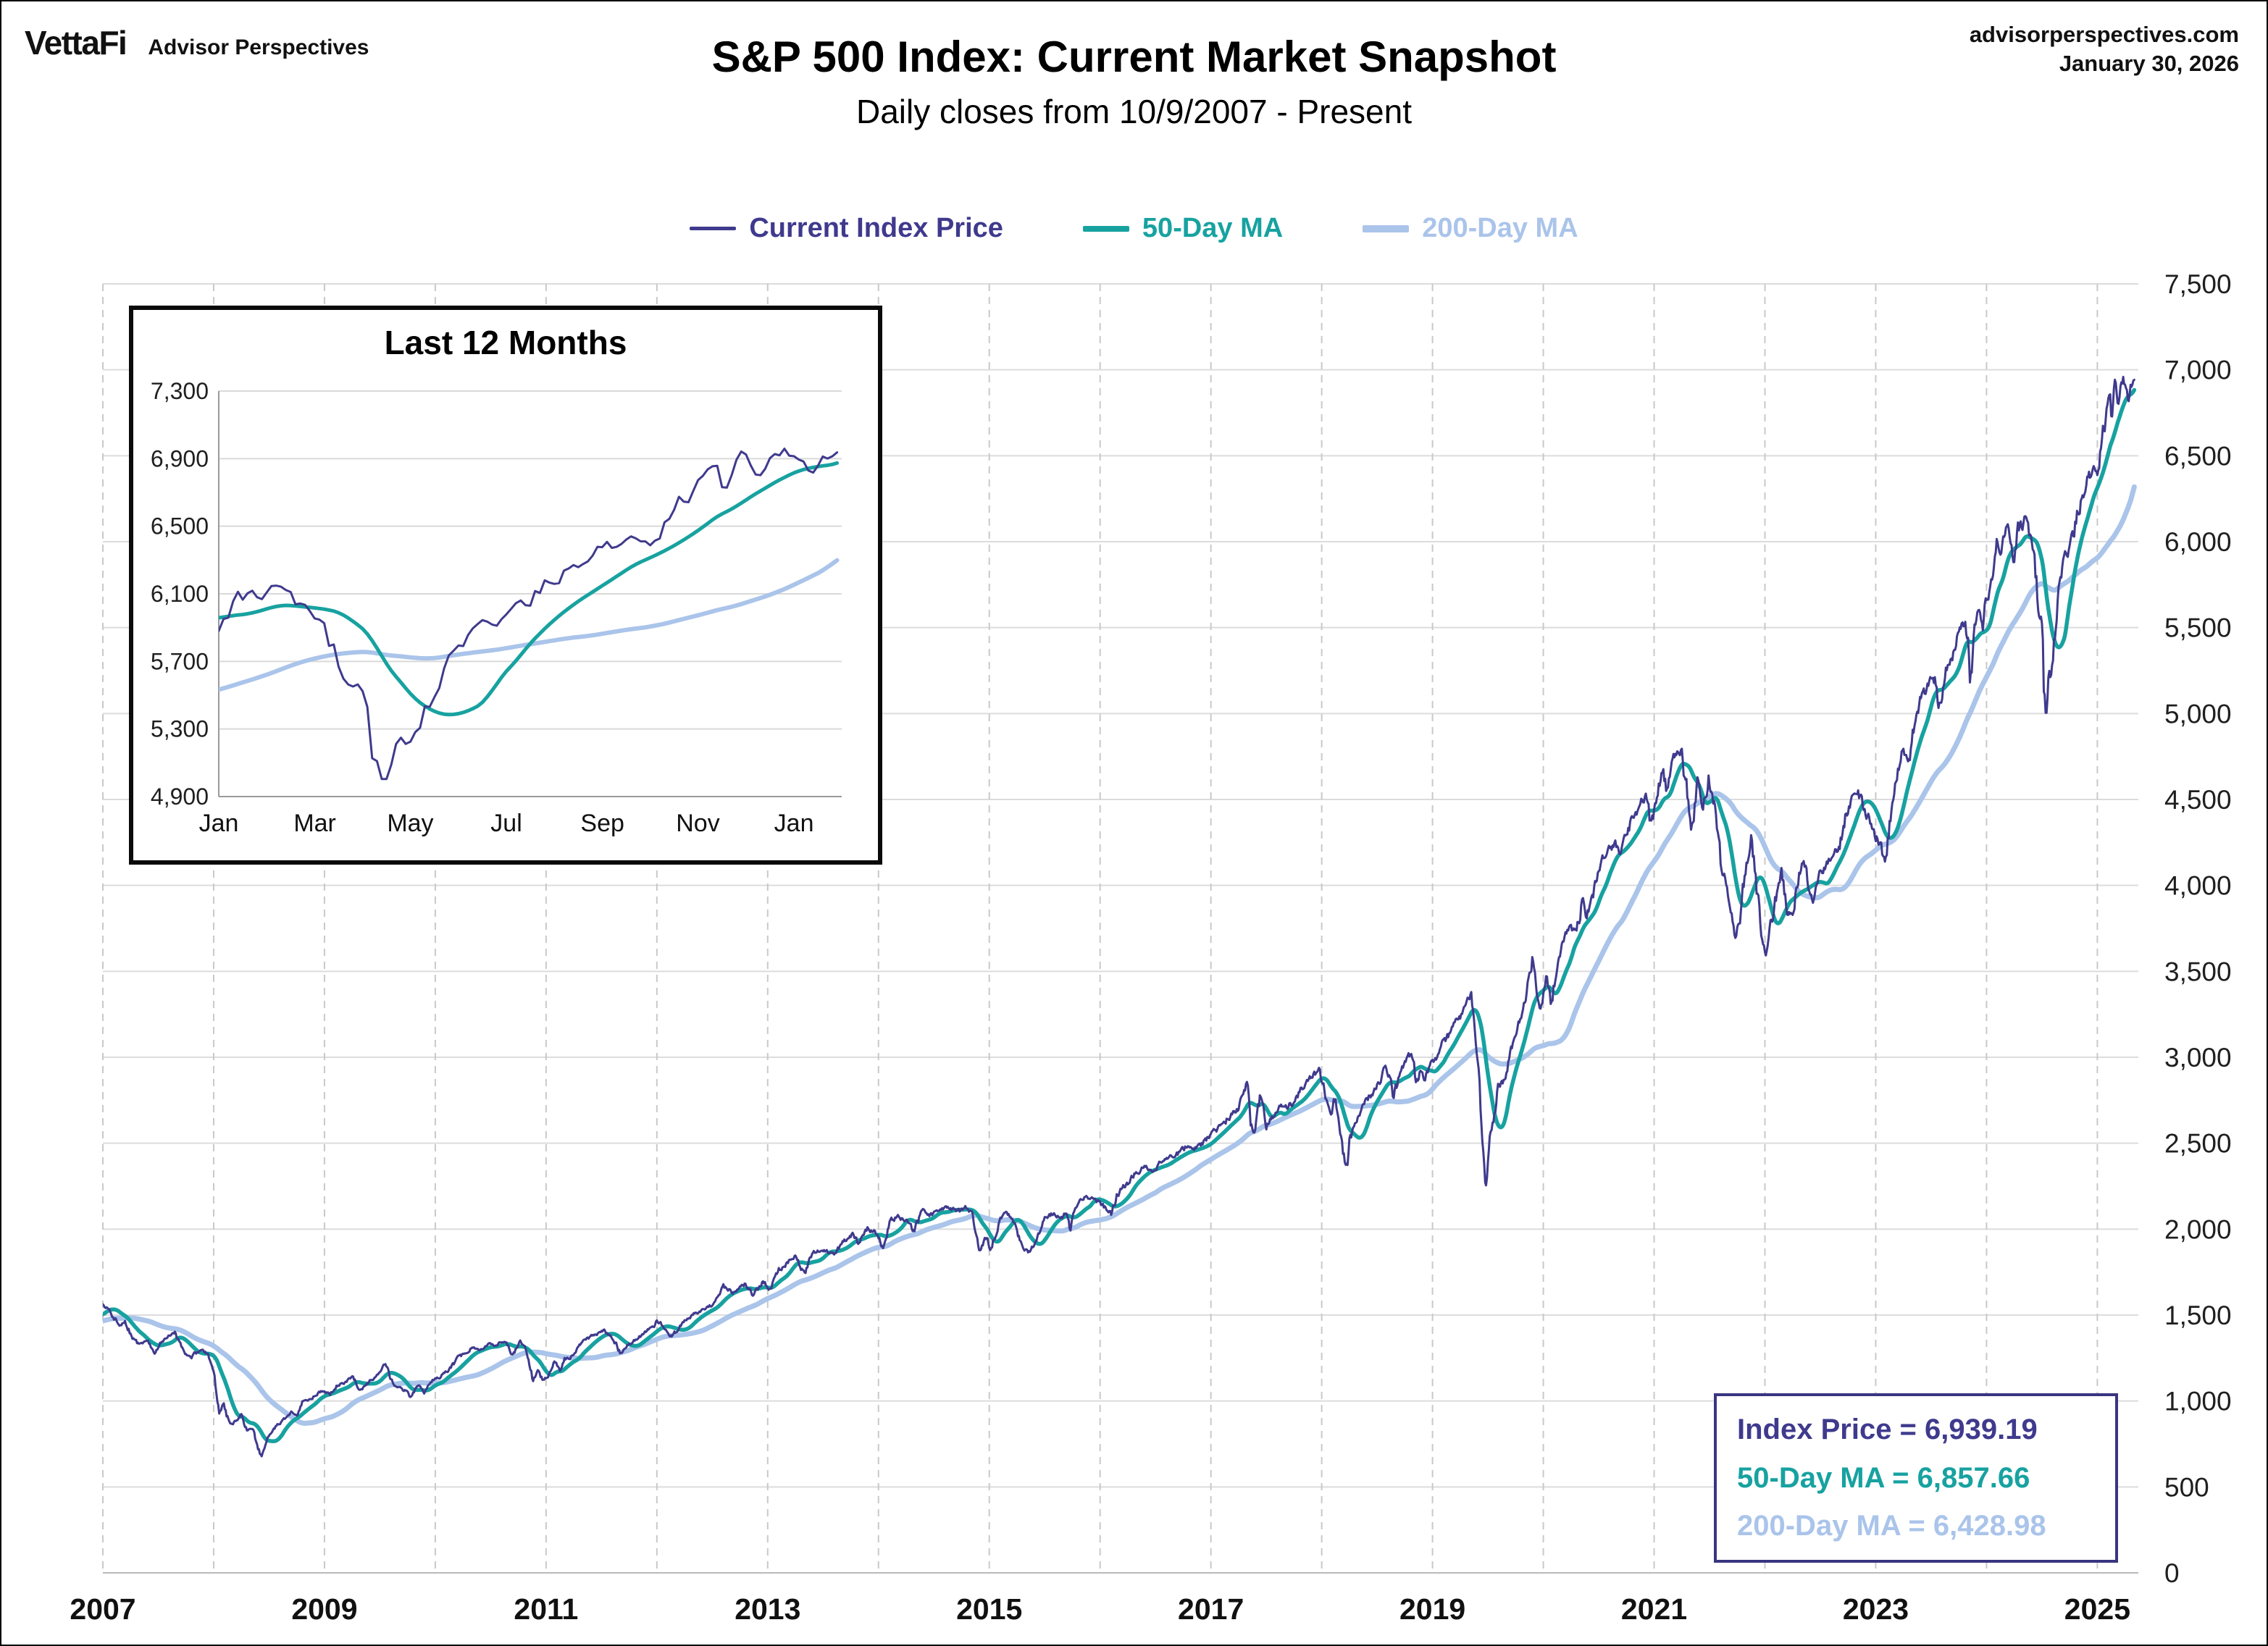 The height and width of the screenshot is (1646, 2268). Describe the element at coordinates (2198, 971) in the screenshot. I see `main-y-tick-label: 3,500` at that location.